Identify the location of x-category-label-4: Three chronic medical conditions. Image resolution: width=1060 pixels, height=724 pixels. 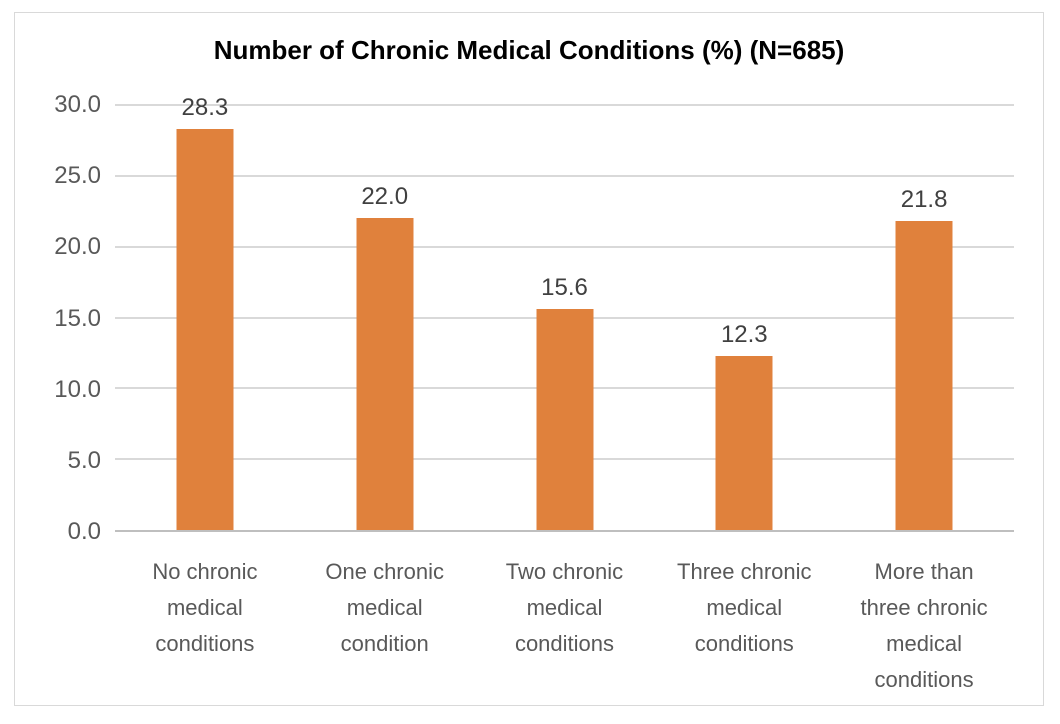
(744, 607).